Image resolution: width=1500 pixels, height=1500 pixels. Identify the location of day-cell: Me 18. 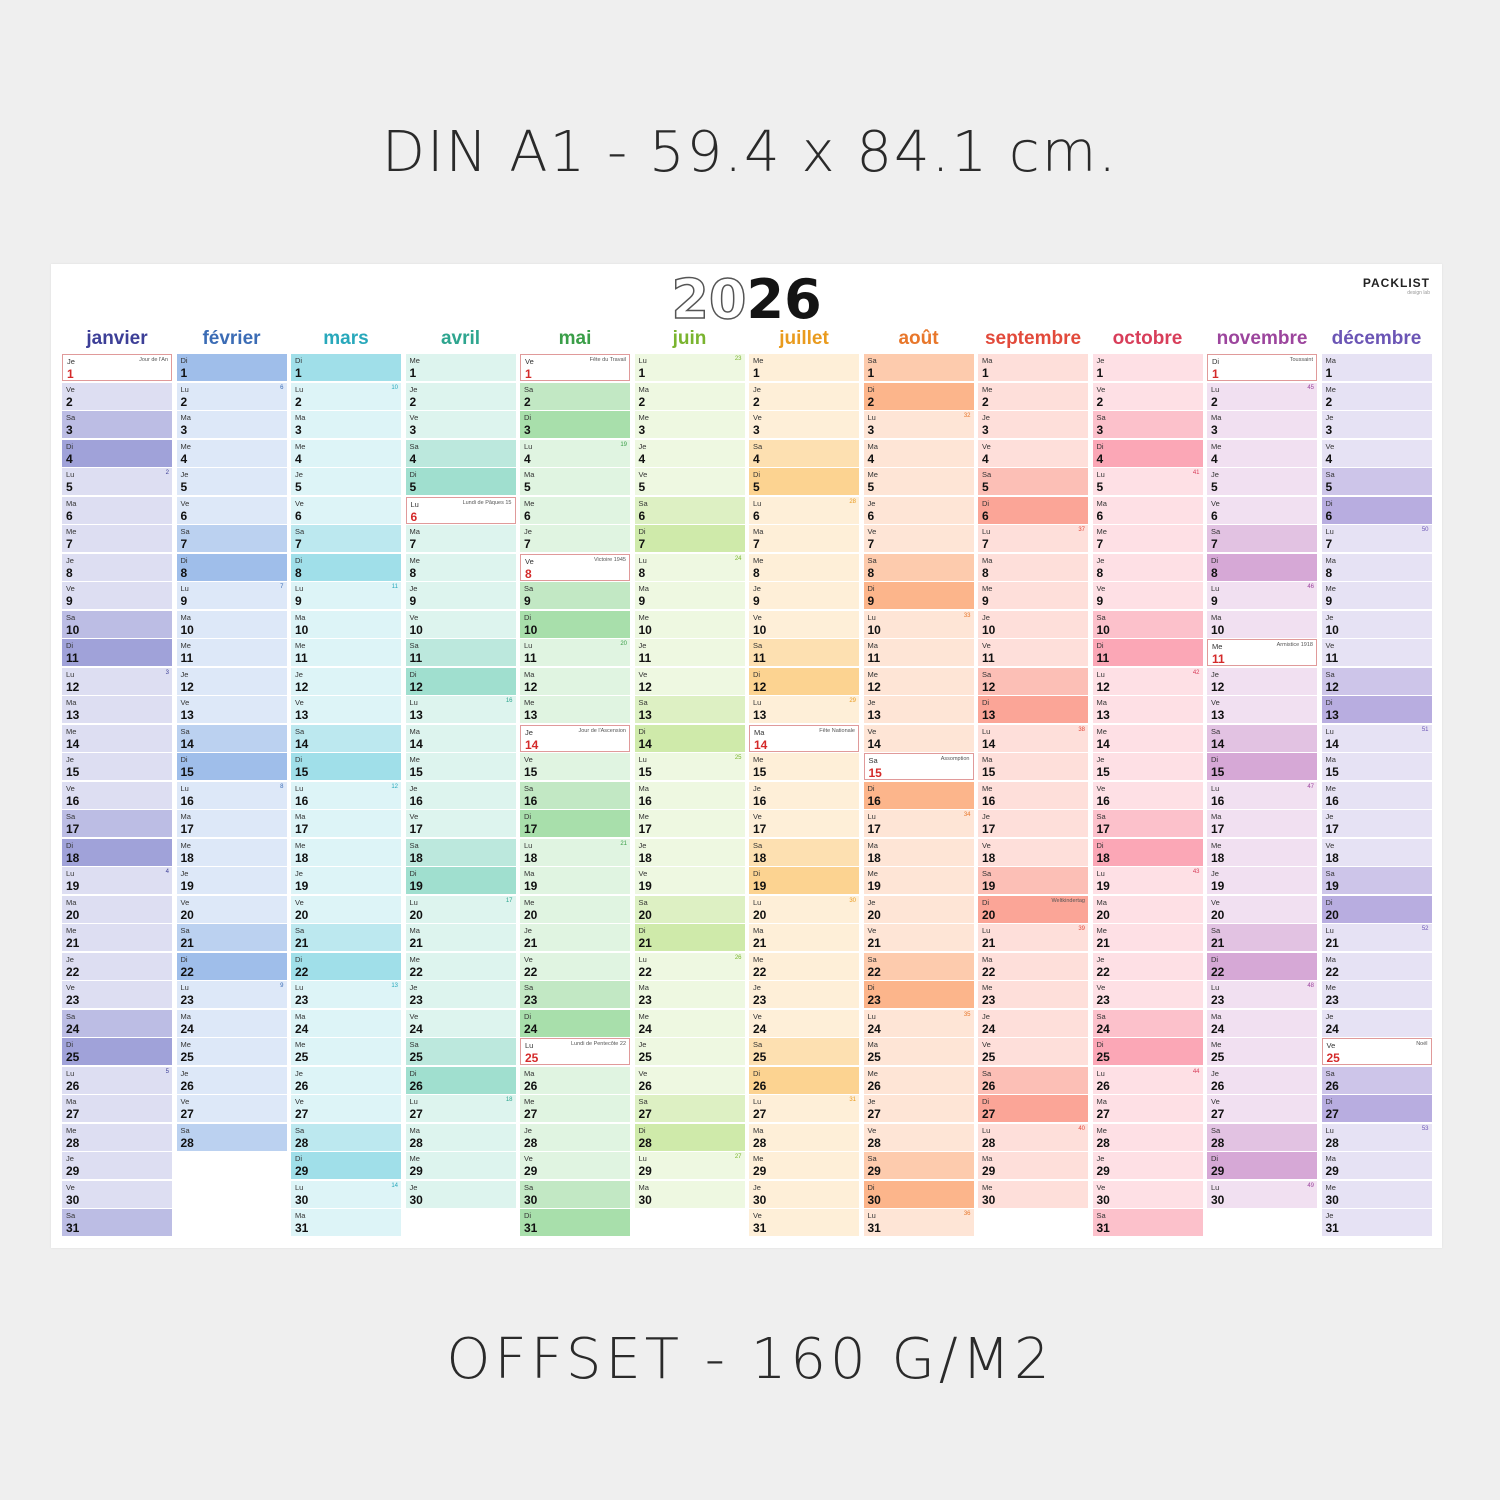
(1262, 852).